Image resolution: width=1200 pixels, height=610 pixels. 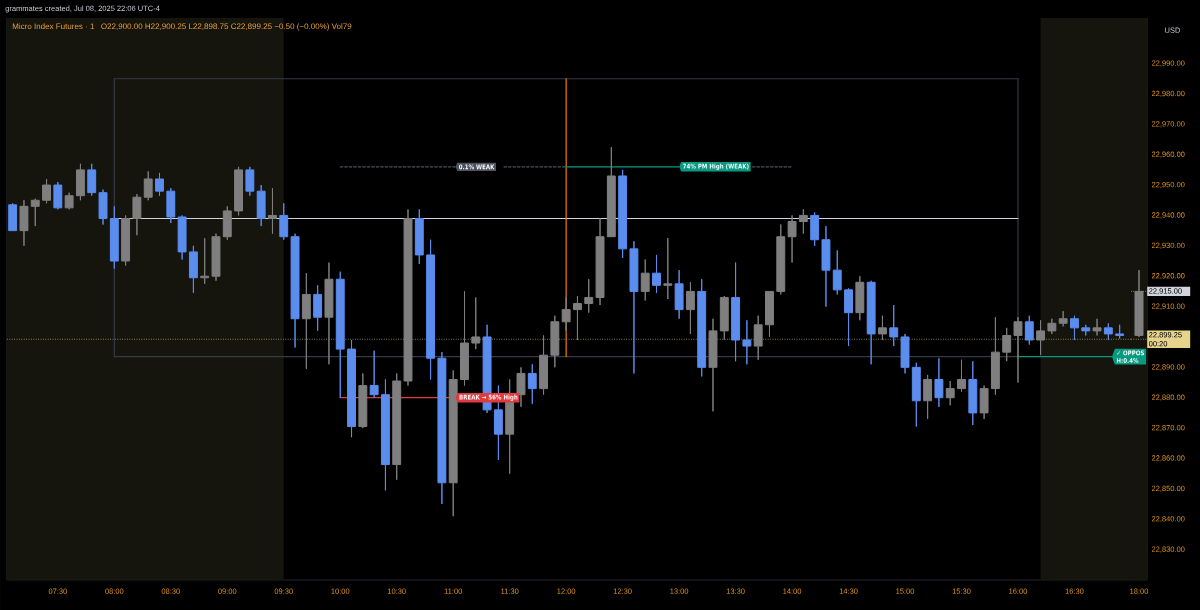 What do you see at coordinates (226, 27) in the screenshot?
I see `text: O22,900.00 H22,900.25 L22,898.75 C22,899.25 −0.50 (−0.00%) Vol79` at bounding box center [226, 27].